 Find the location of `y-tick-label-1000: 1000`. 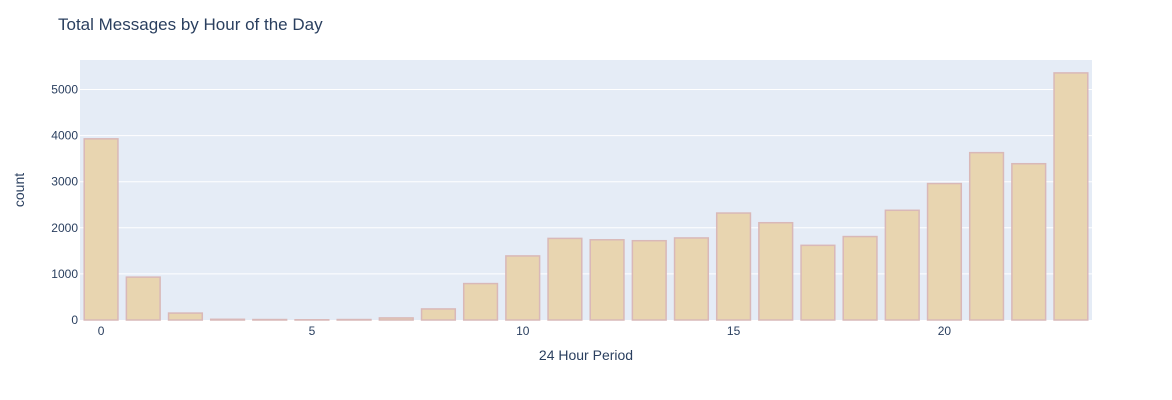

y-tick-label-1000: 1000 is located at coordinates (64, 274).